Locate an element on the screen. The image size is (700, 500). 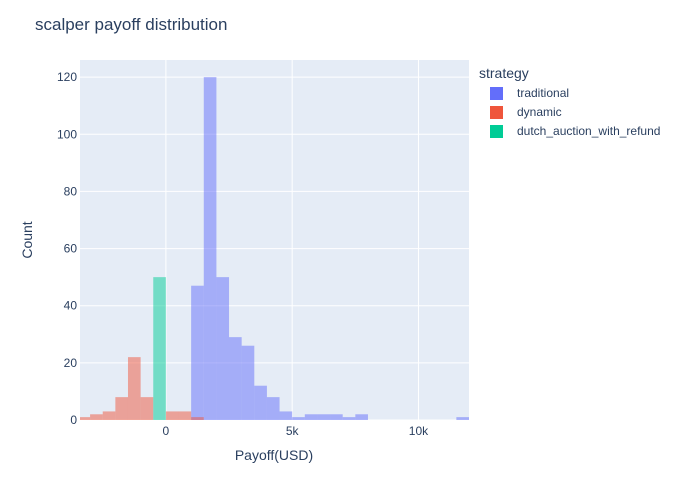
x-axis-ticks: 0 5k 10k is located at coordinates (296, 431).